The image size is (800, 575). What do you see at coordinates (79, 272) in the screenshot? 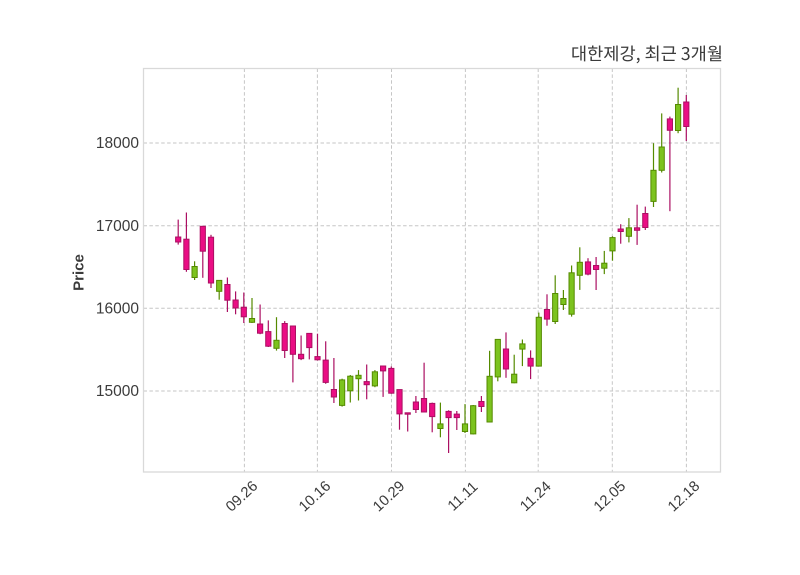
I see `svg-text: Price` at bounding box center [79, 272].